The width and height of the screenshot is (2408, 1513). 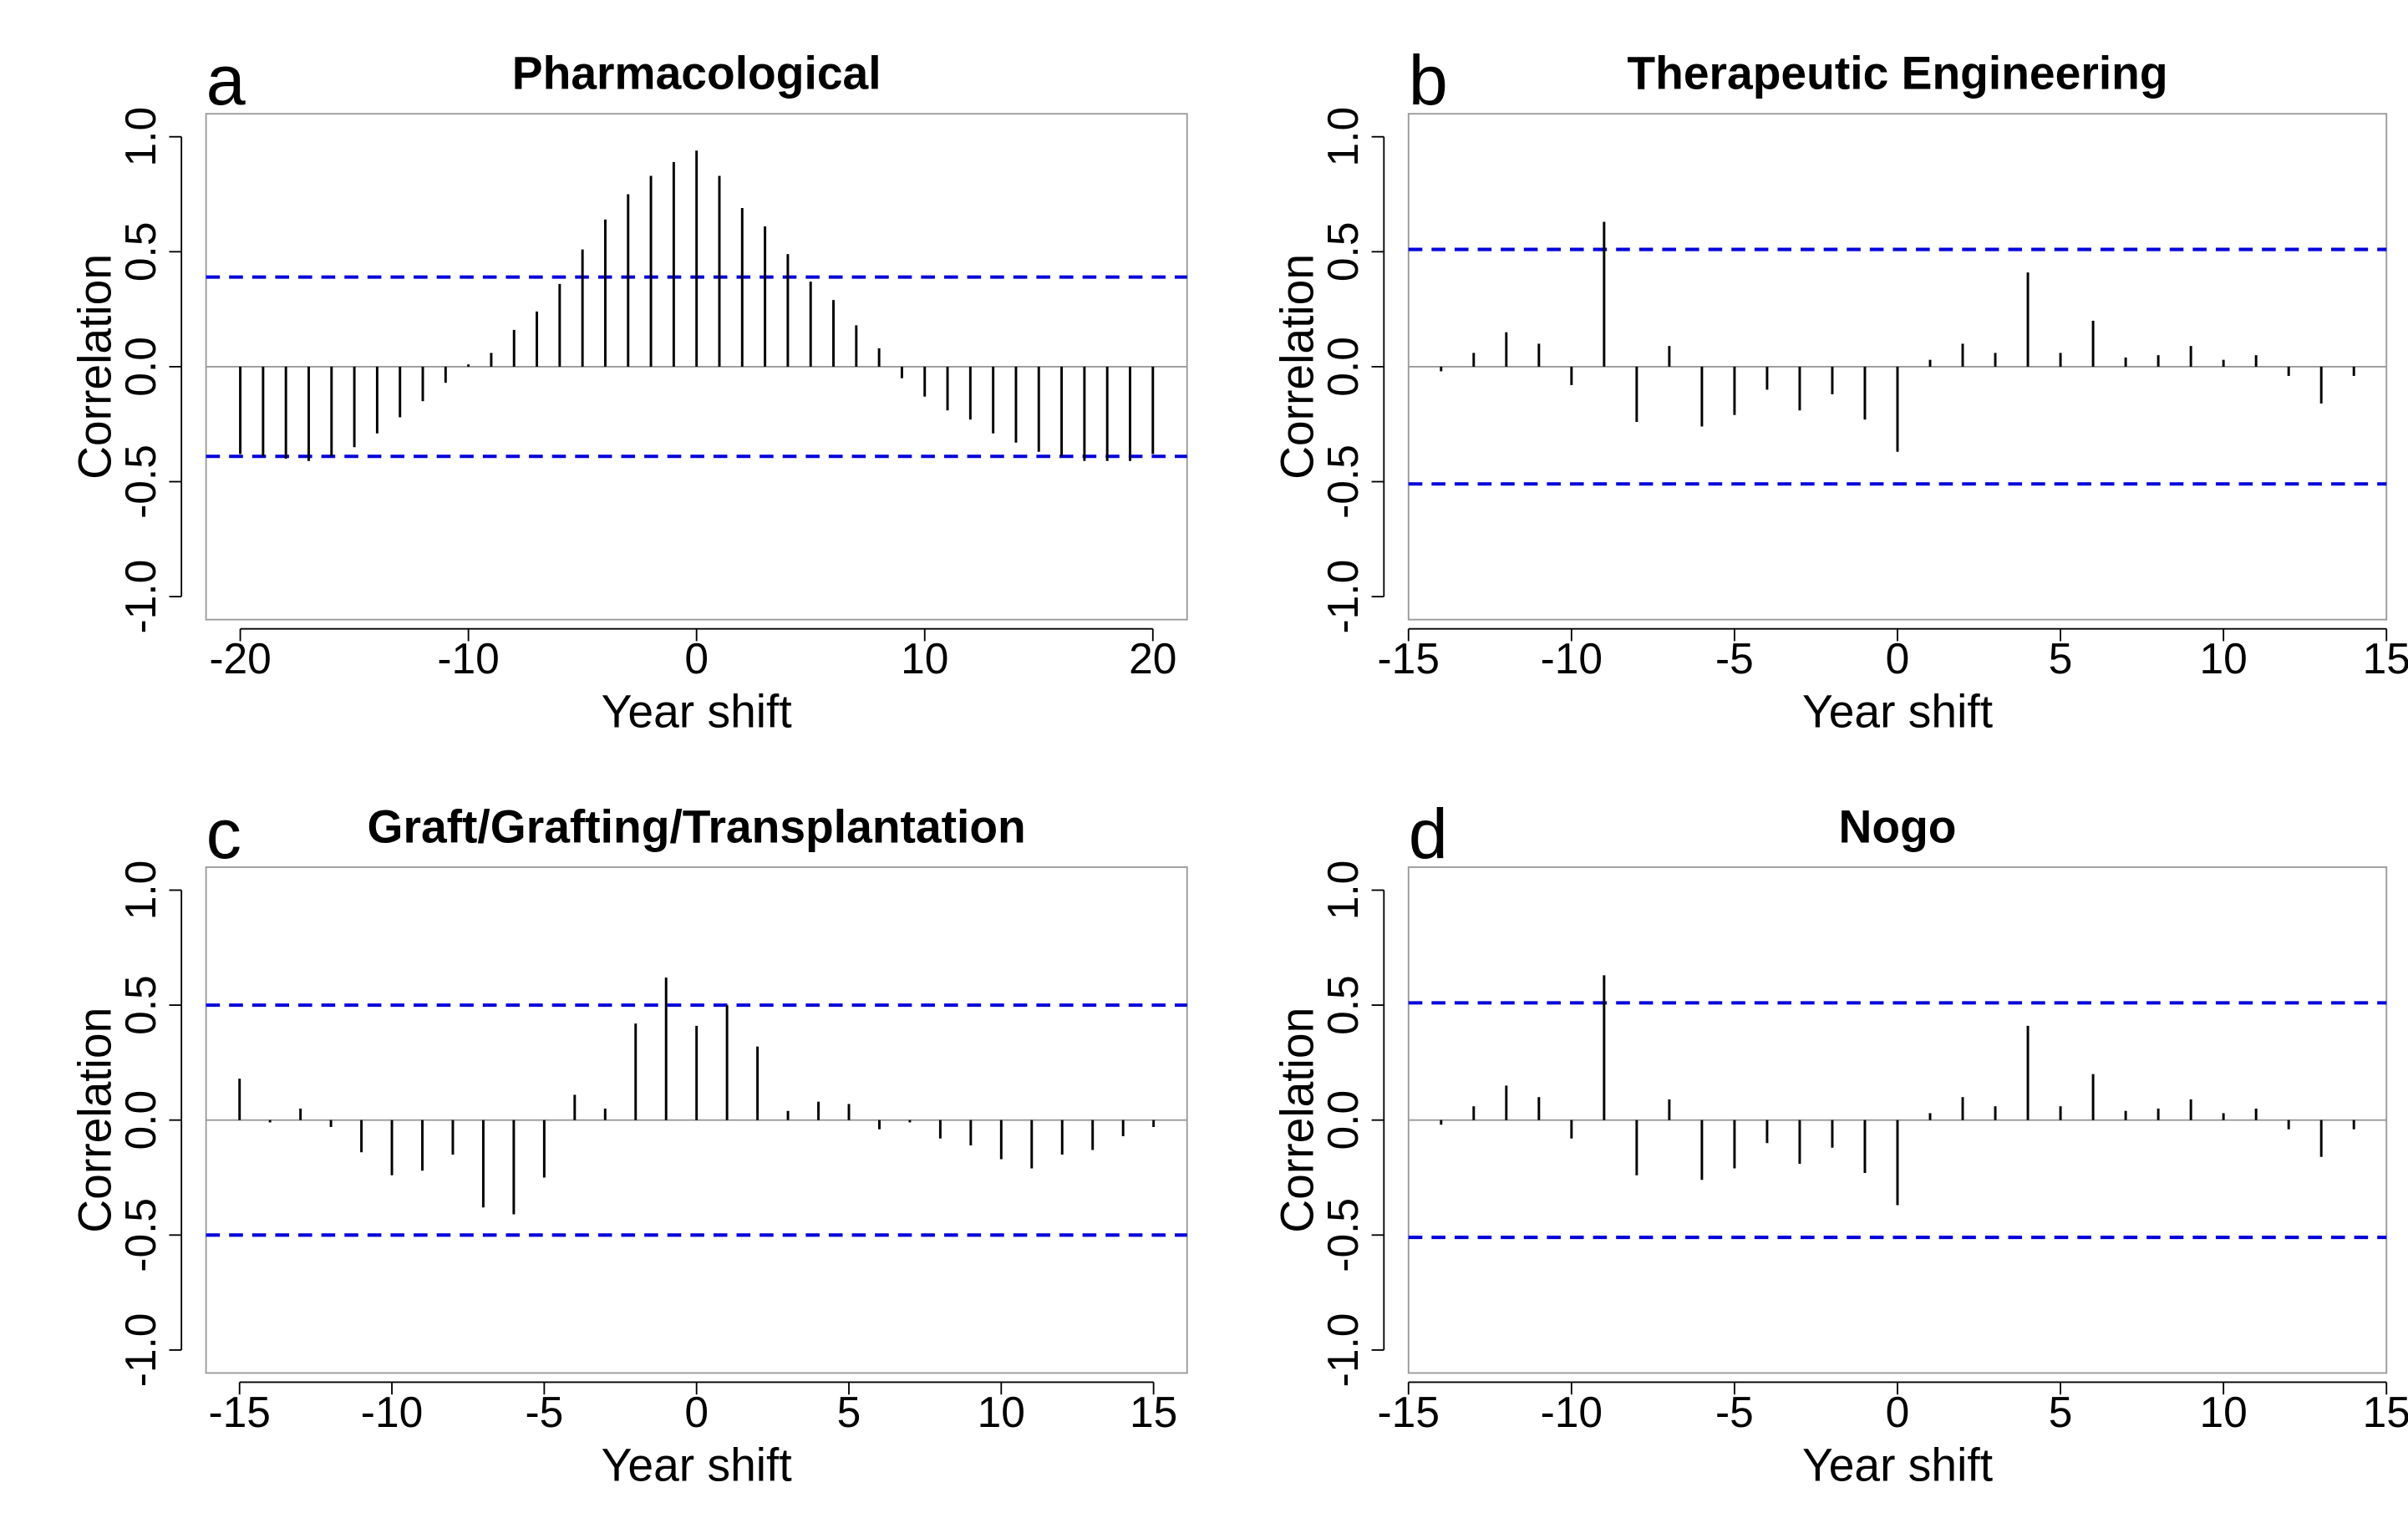 I want to click on panel-letter: b, so click(x=1429, y=79).